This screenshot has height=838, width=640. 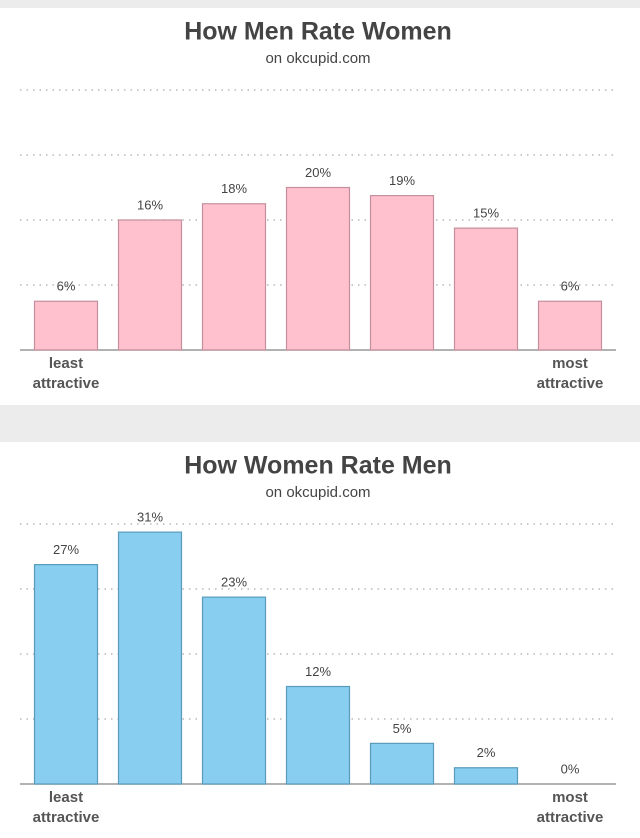 What do you see at coordinates (234, 582) in the screenshot?
I see `value-label: 23%` at bounding box center [234, 582].